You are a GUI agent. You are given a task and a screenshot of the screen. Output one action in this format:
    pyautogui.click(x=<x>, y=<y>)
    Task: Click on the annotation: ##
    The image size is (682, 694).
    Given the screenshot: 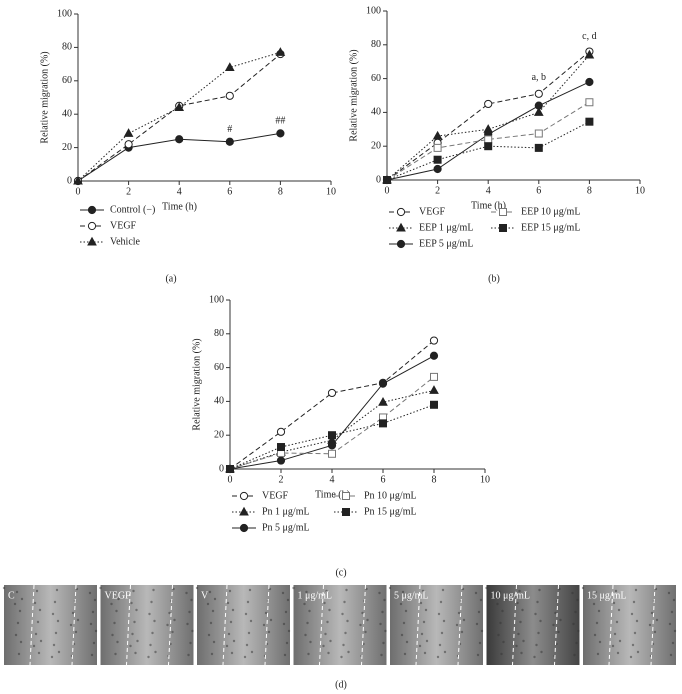 What is the action you would take?
    pyautogui.click(x=280, y=121)
    